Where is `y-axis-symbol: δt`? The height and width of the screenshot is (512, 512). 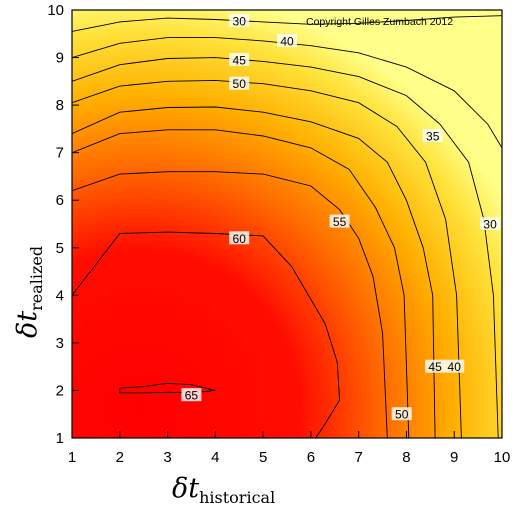 y-axis-symbol: δt is located at coordinates (27, 324).